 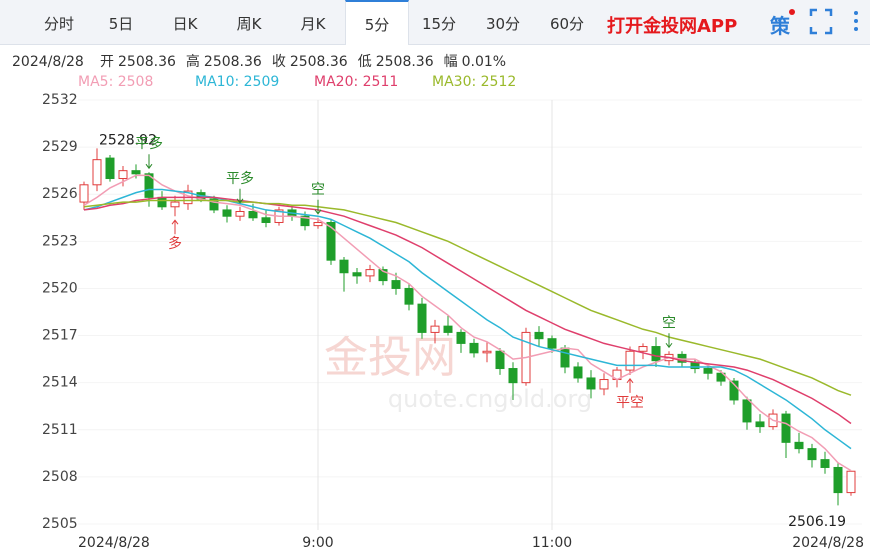 I want to click on tab: 周K, so click(x=249, y=24).